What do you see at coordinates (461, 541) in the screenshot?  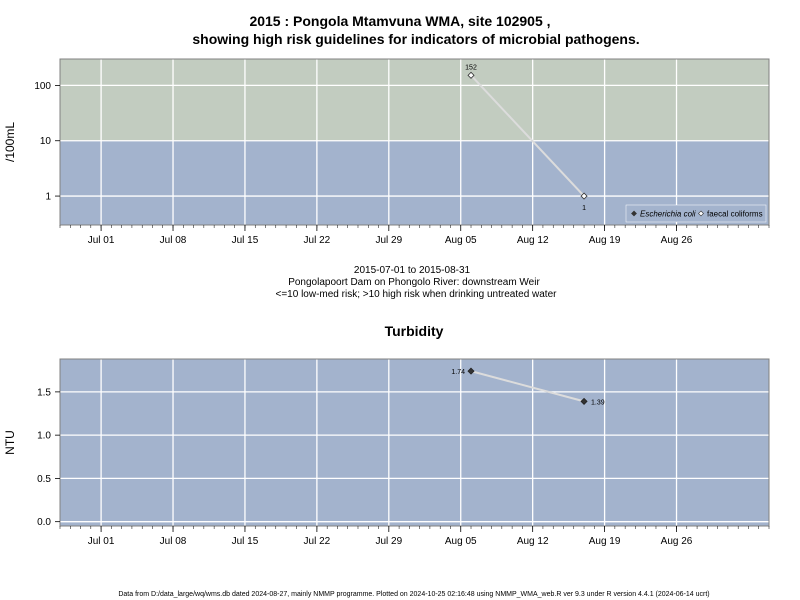 I see `chart2-x-tick-label: Aug 05` at bounding box center [461, 541].